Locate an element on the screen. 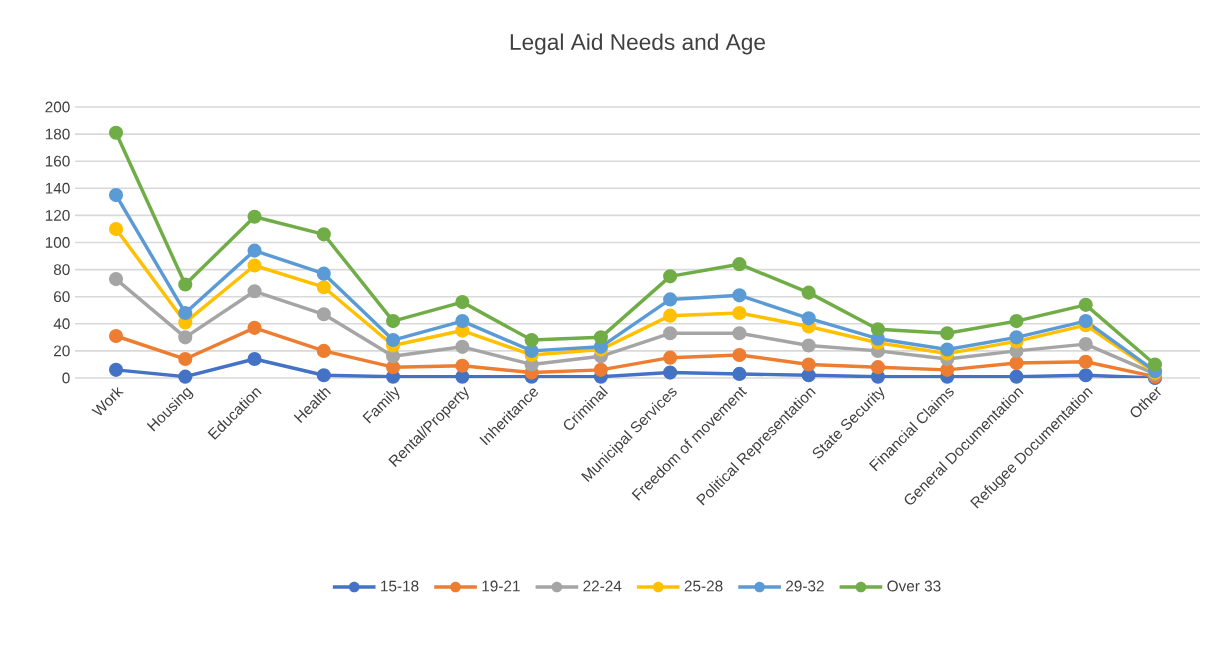 The width and height of the screenshot is (1211, 646). legend-label: 15-18 is located at coordinates (400, 586).